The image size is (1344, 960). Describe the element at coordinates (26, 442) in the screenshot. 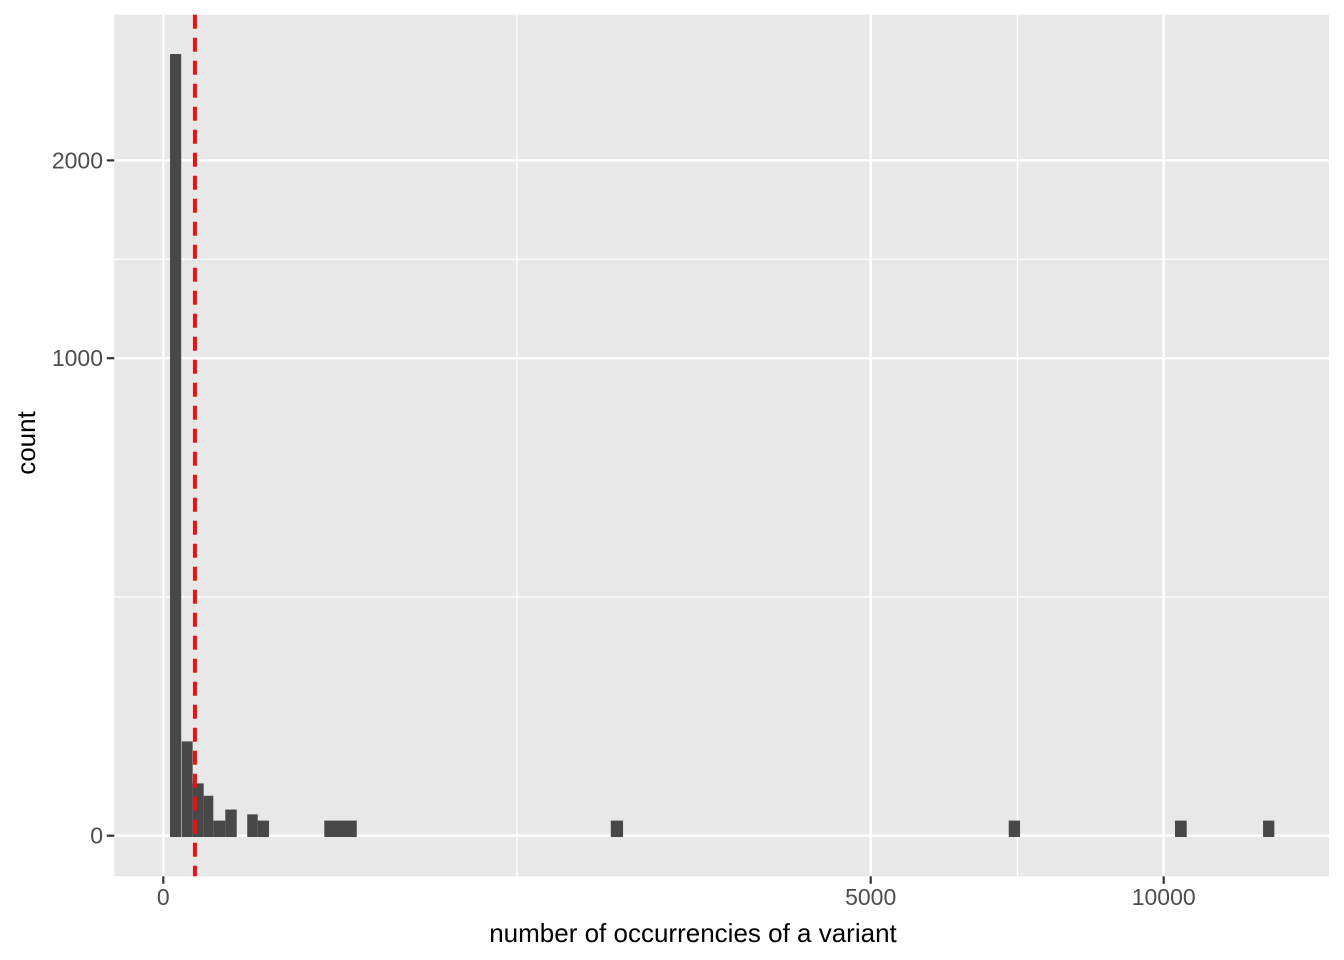

I see `y-axis-title: count` at that location.